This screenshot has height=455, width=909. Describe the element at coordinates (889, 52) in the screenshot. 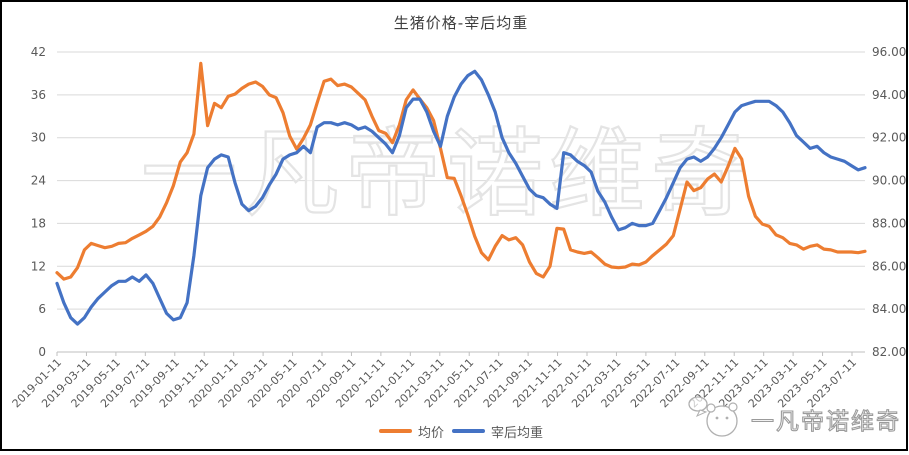

I see `y-axis-label-right: 96.00` at that location.